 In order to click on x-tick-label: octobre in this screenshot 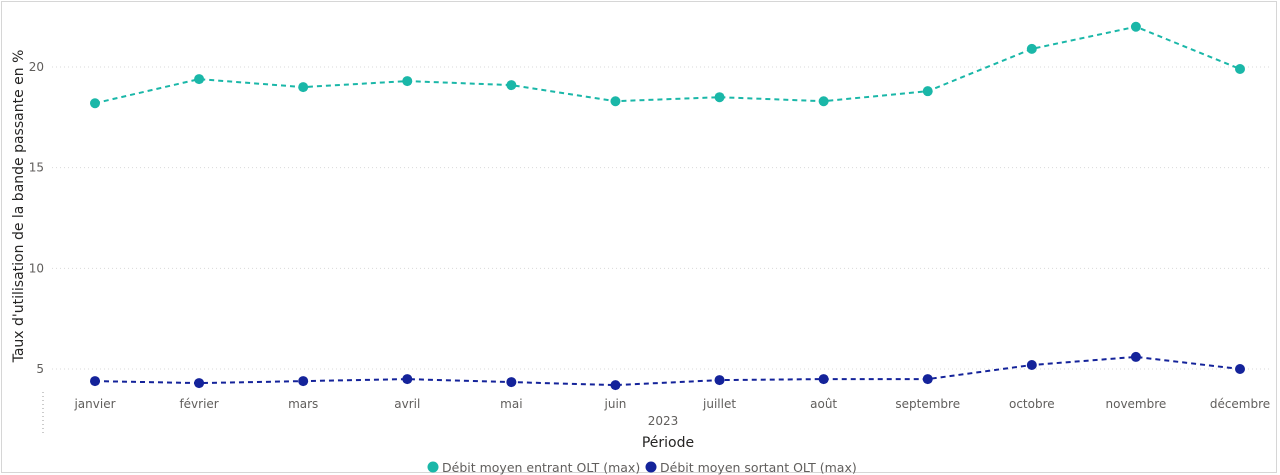, I will do `click(1032, 404)`.